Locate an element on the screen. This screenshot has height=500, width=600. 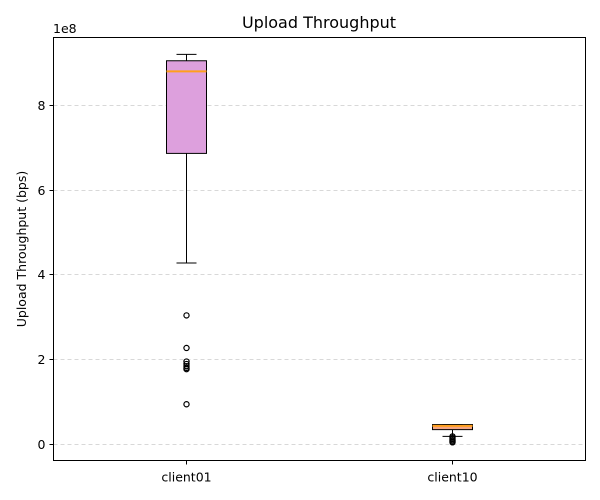
y-axis-ticks: 0 2 4 6 8 is located at coordinates (46, 275).